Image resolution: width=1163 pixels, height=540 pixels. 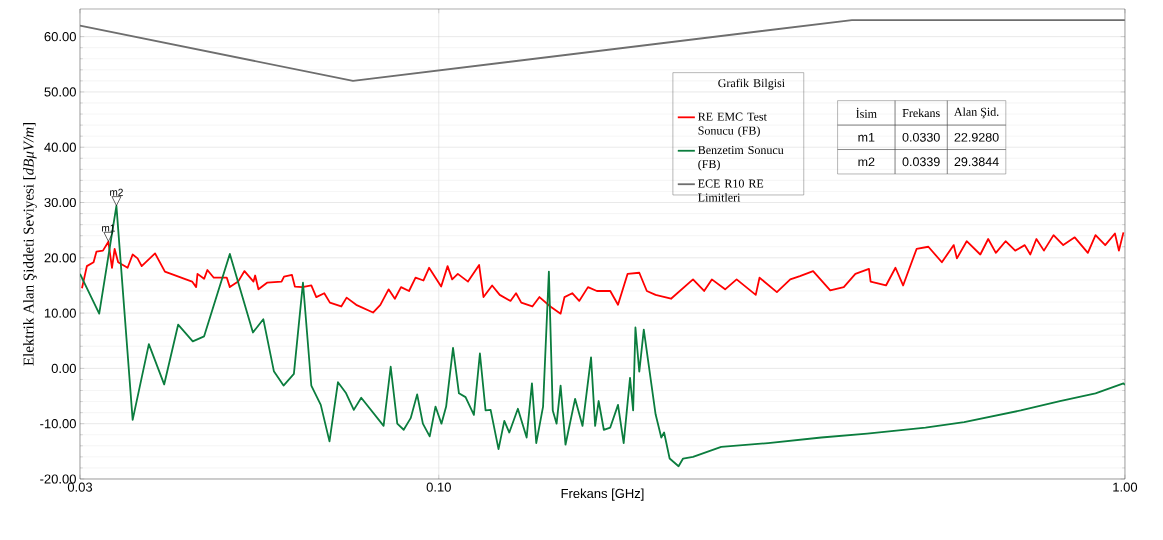 I want to click on x-tick-label: 1.00, so click(x=1125, y=487).